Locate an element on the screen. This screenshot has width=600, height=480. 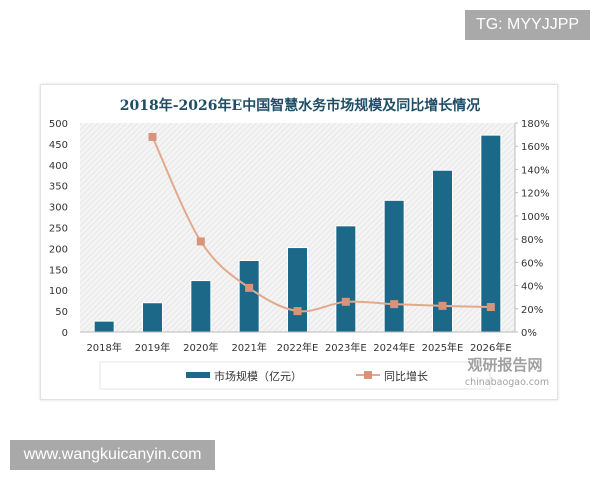
y-left-tick-label: 350 is located at coordinates (58, 187).